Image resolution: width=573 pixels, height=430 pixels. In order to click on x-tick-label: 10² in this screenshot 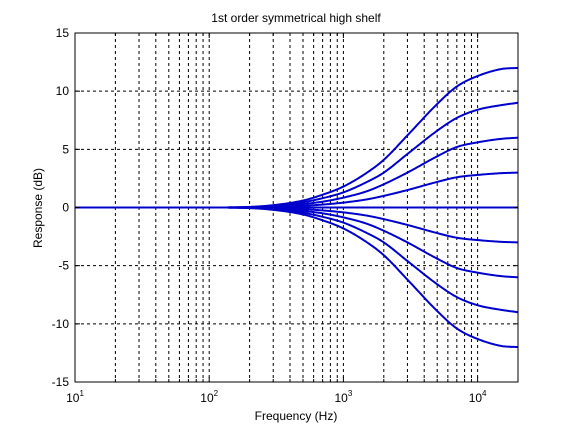, I will do `click(209, 397)`.